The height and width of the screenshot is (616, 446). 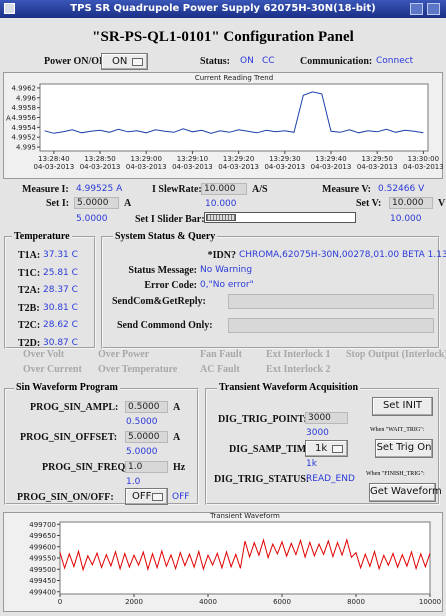 I want to click on trig-status-value: READ_END, so click(x=330, y=479).